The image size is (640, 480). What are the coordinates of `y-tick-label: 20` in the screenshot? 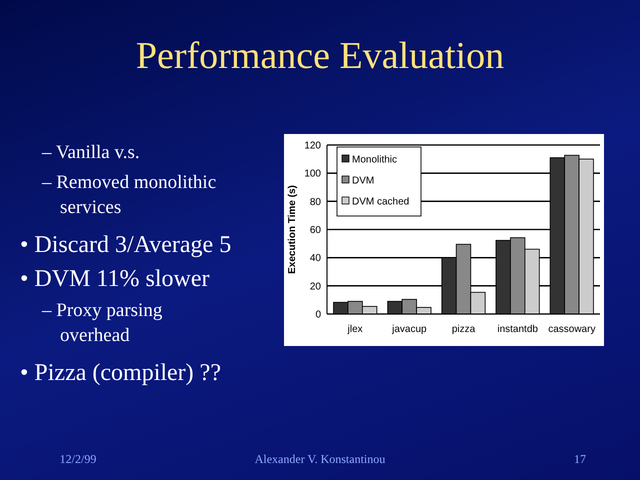 It's located at (316, 286).